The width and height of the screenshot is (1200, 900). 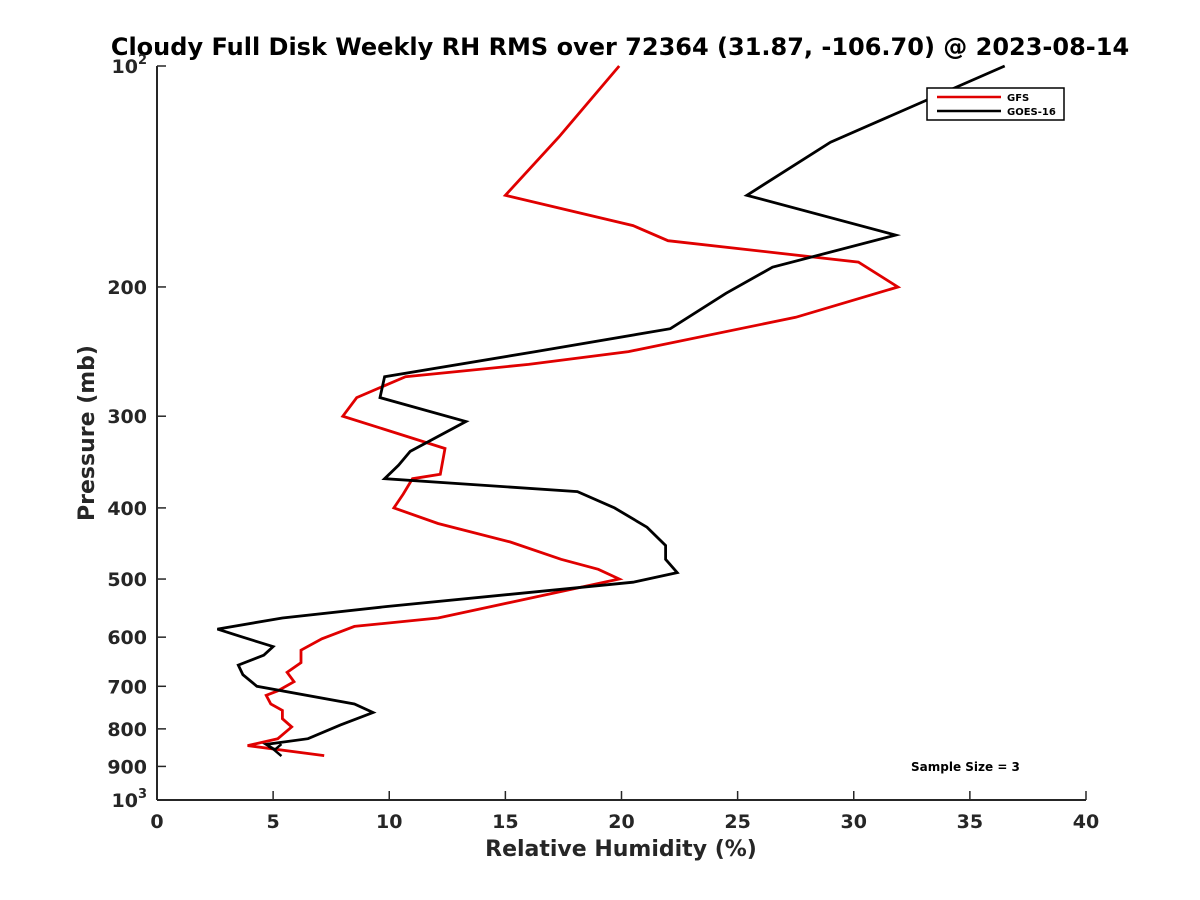 I want to click on x-tick-label: 5, so click(x=273, y=822).